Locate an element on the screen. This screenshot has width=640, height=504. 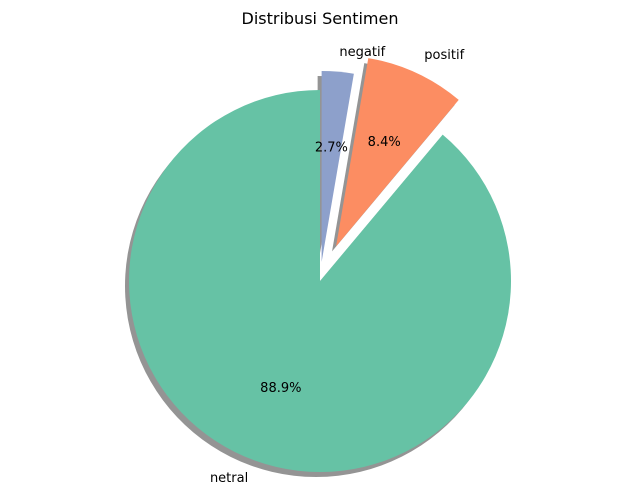
pie-slice-positif is located at coordinates (397, 152).